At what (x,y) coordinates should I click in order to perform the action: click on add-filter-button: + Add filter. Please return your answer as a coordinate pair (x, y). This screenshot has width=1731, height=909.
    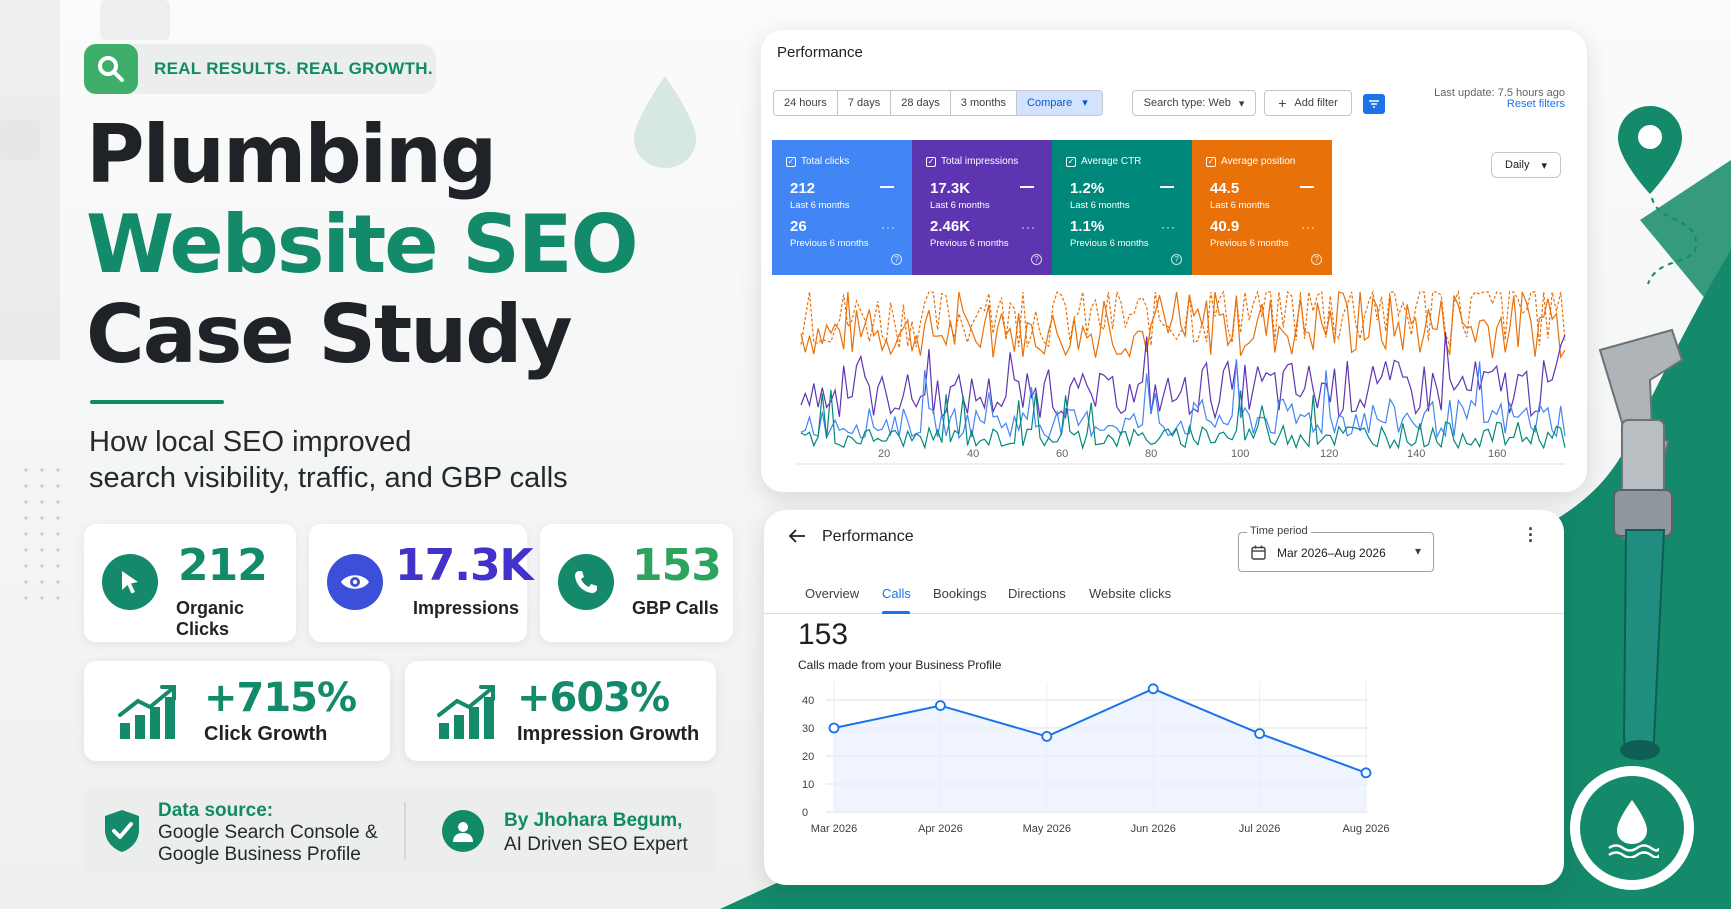
    Looking at the image, I should click on (1308, 103).